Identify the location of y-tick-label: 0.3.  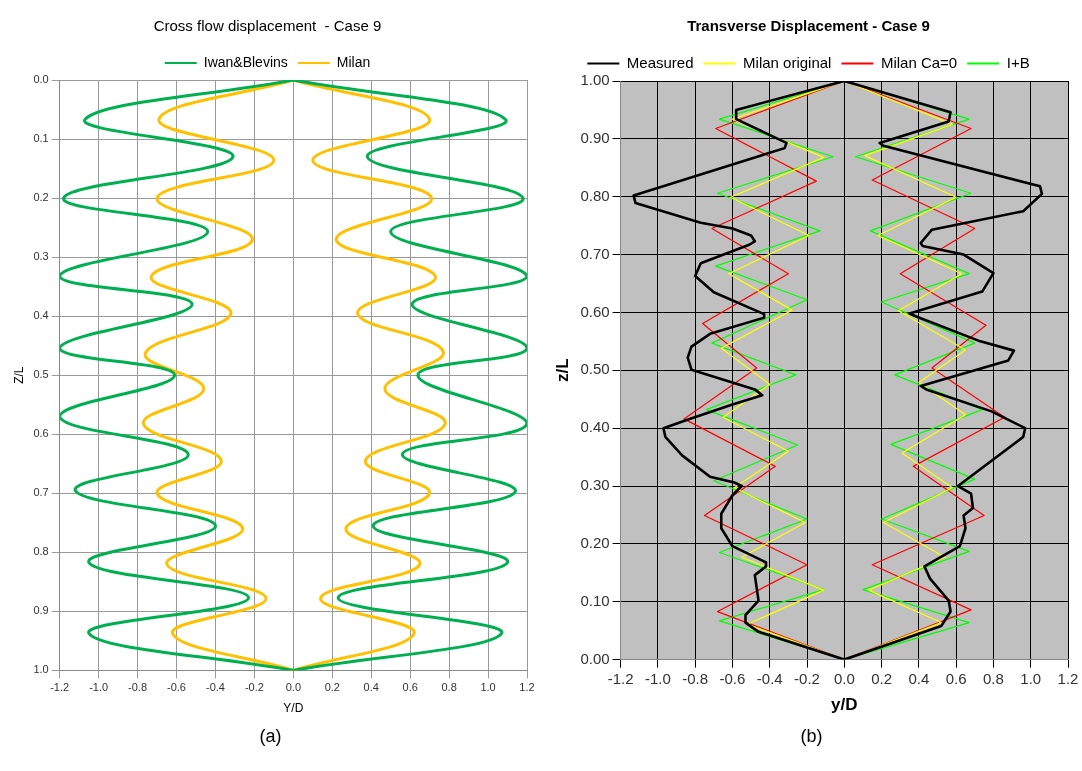
(41, 256).